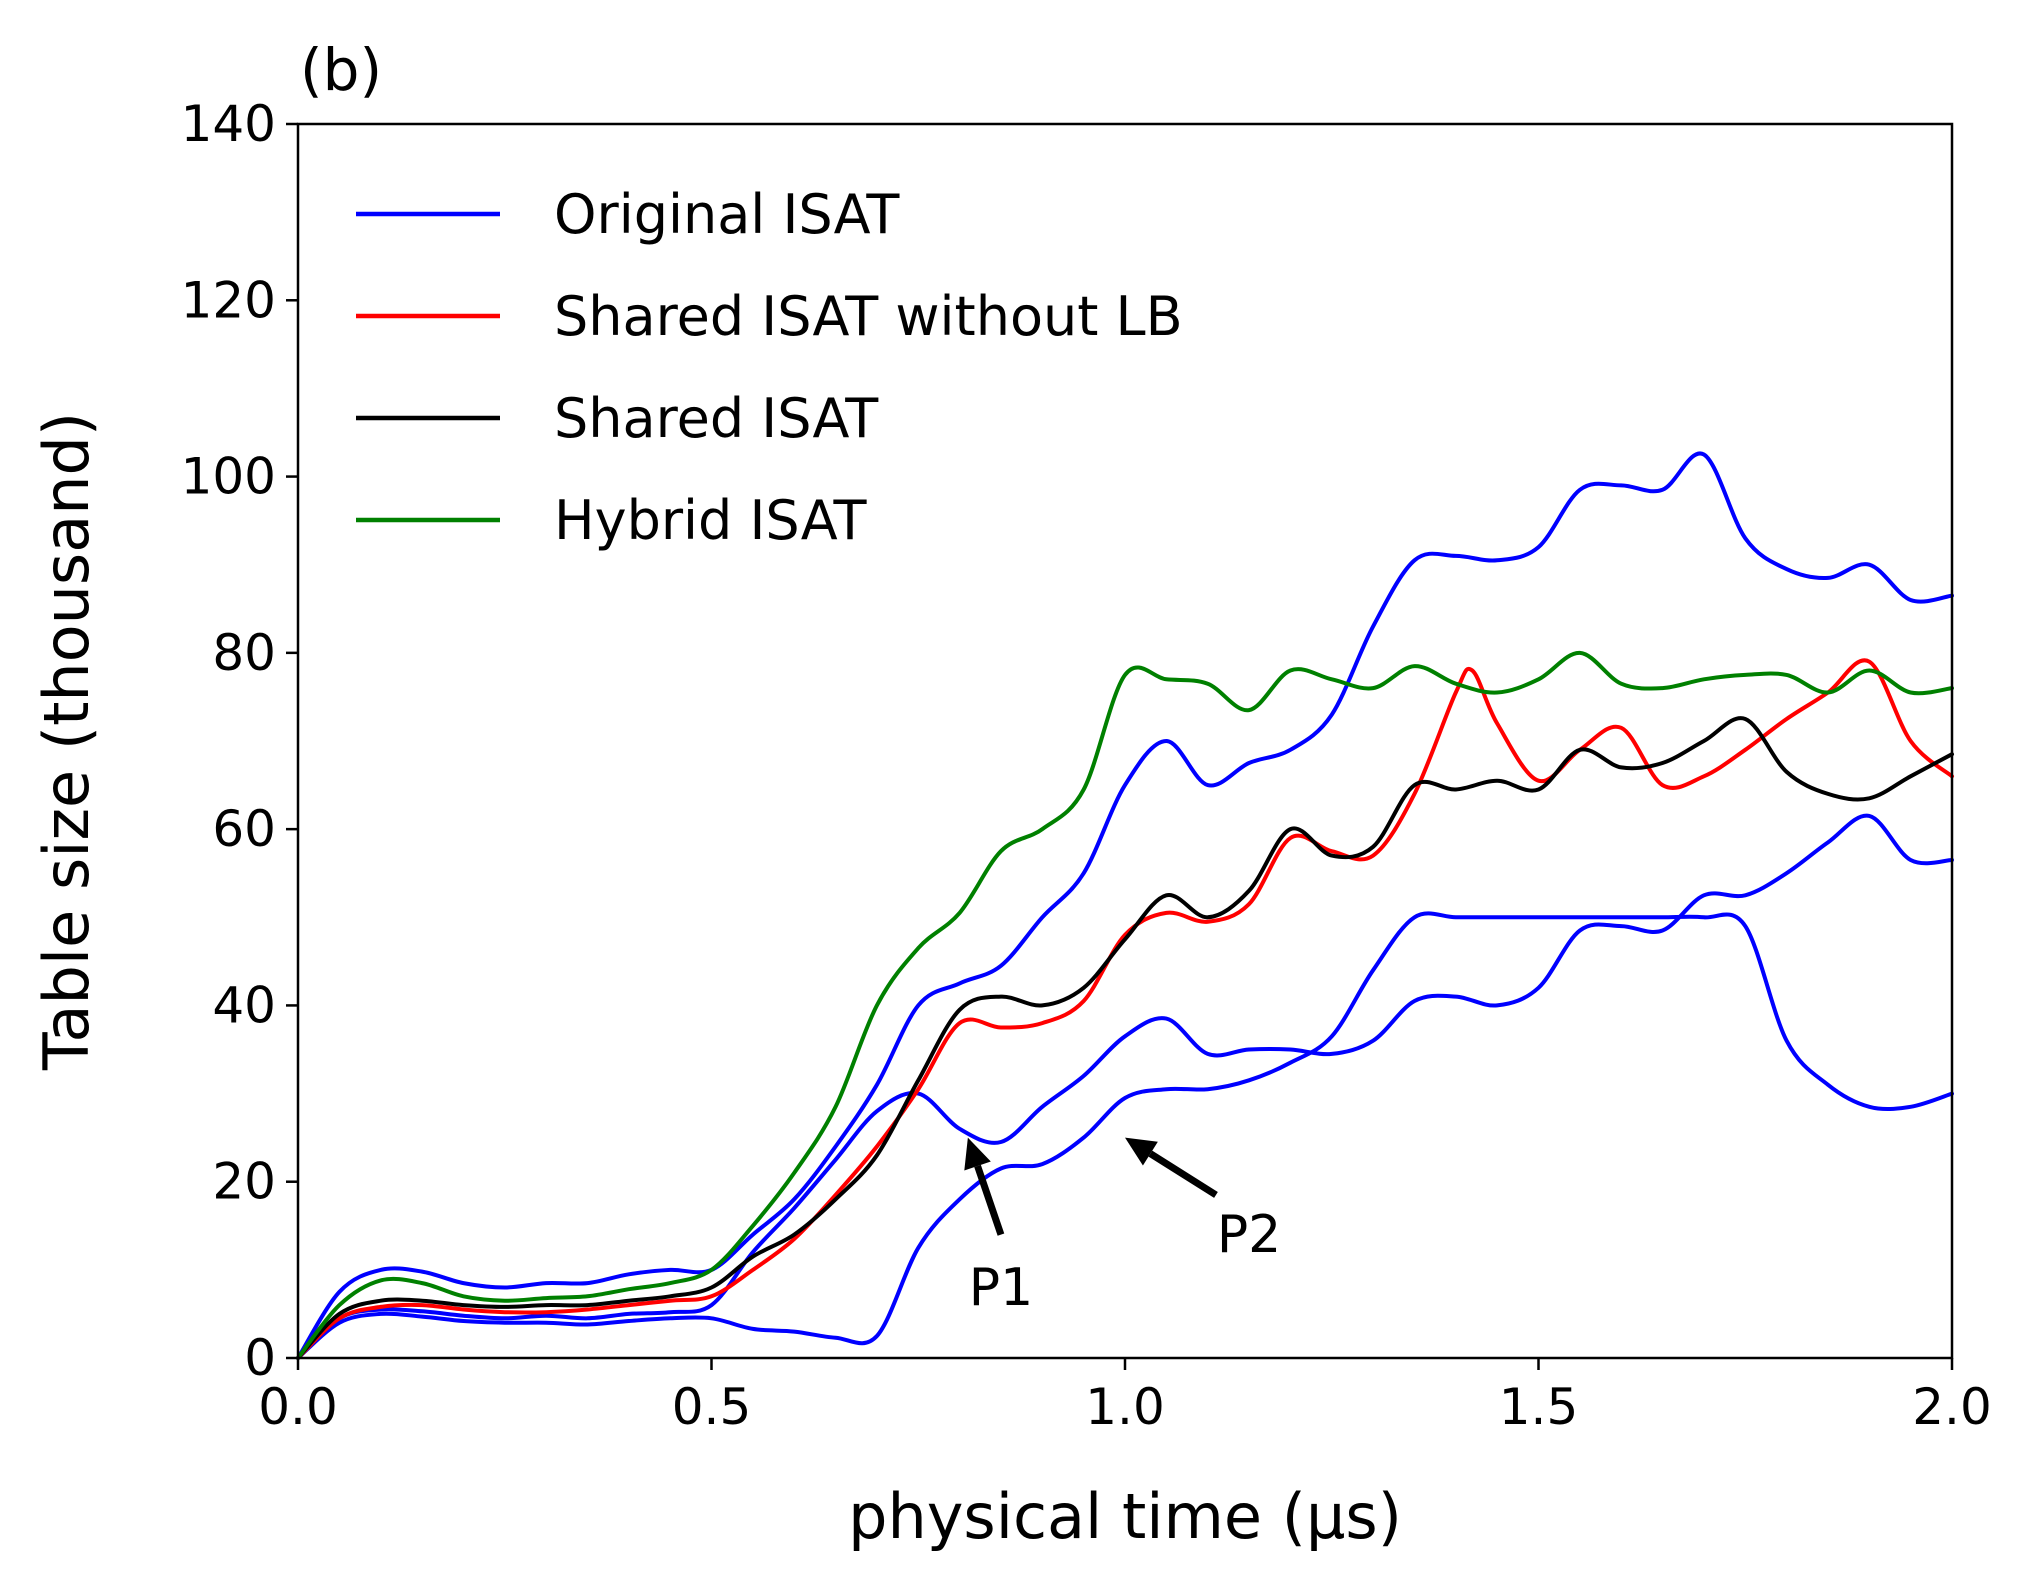 Image resolution: width=2018 pixels, height=1576 pixels. Describe the element at coordinates (260, 1358) in the screenshot. I see `y-tick-label: 0` at that location.